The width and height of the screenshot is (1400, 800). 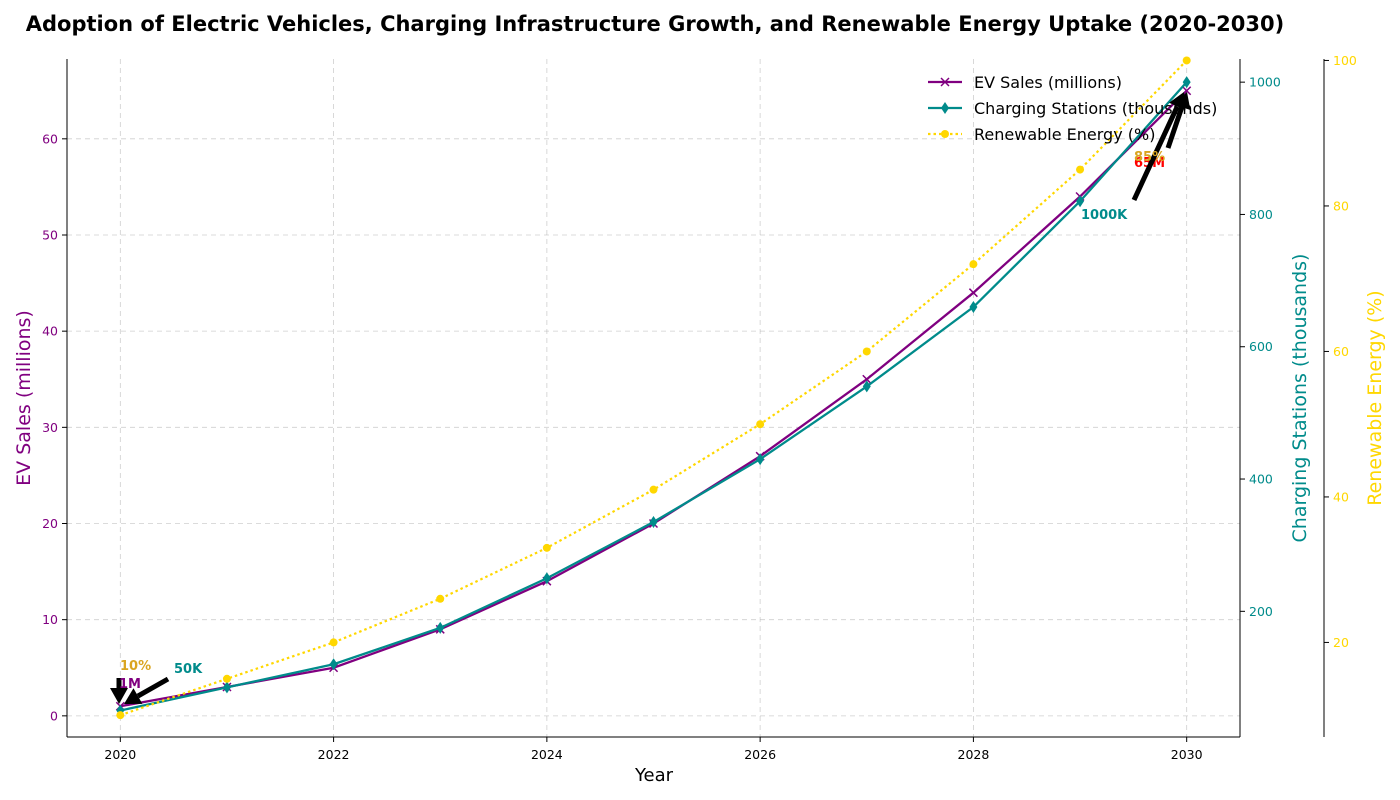 I want to click on y-tick-label-right1: 400, so click(x=1261, y=479).